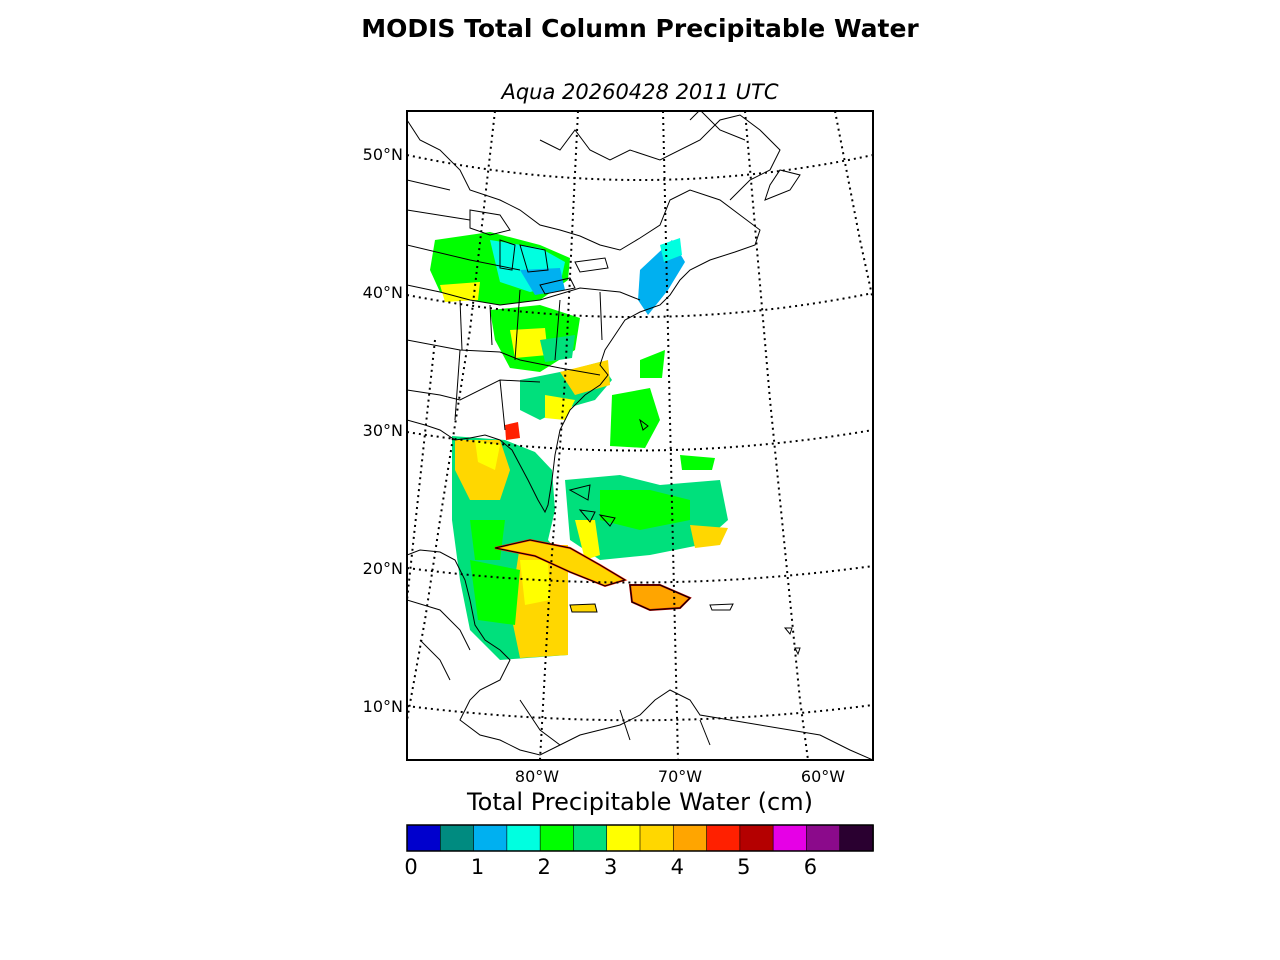 Image resolution: width=1280 pixels, height=960 pixels. I want to click on colorbar-title: Total Precipitable Water (cm), so click(640, 802).